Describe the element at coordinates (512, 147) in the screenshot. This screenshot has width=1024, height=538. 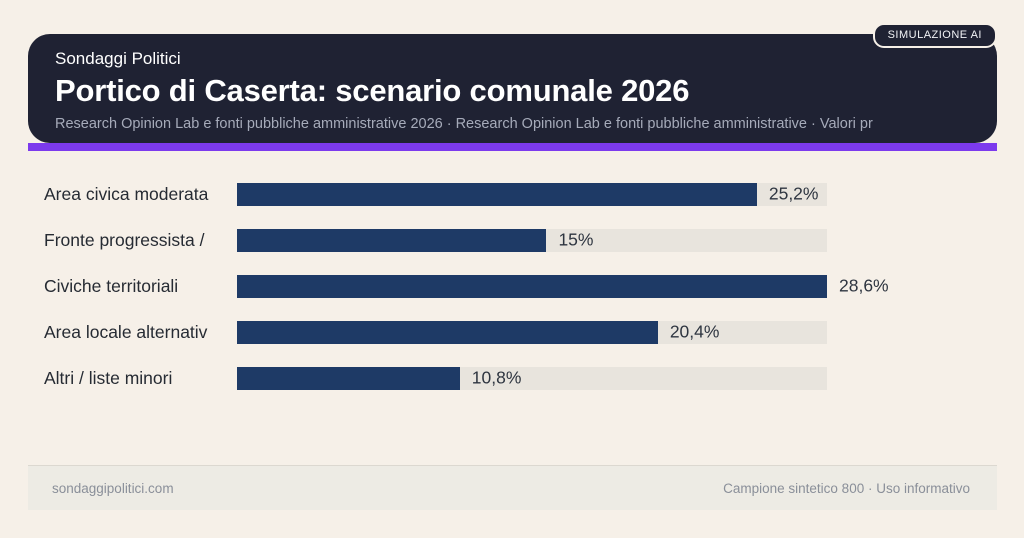
I see `accent-strip` at that location.